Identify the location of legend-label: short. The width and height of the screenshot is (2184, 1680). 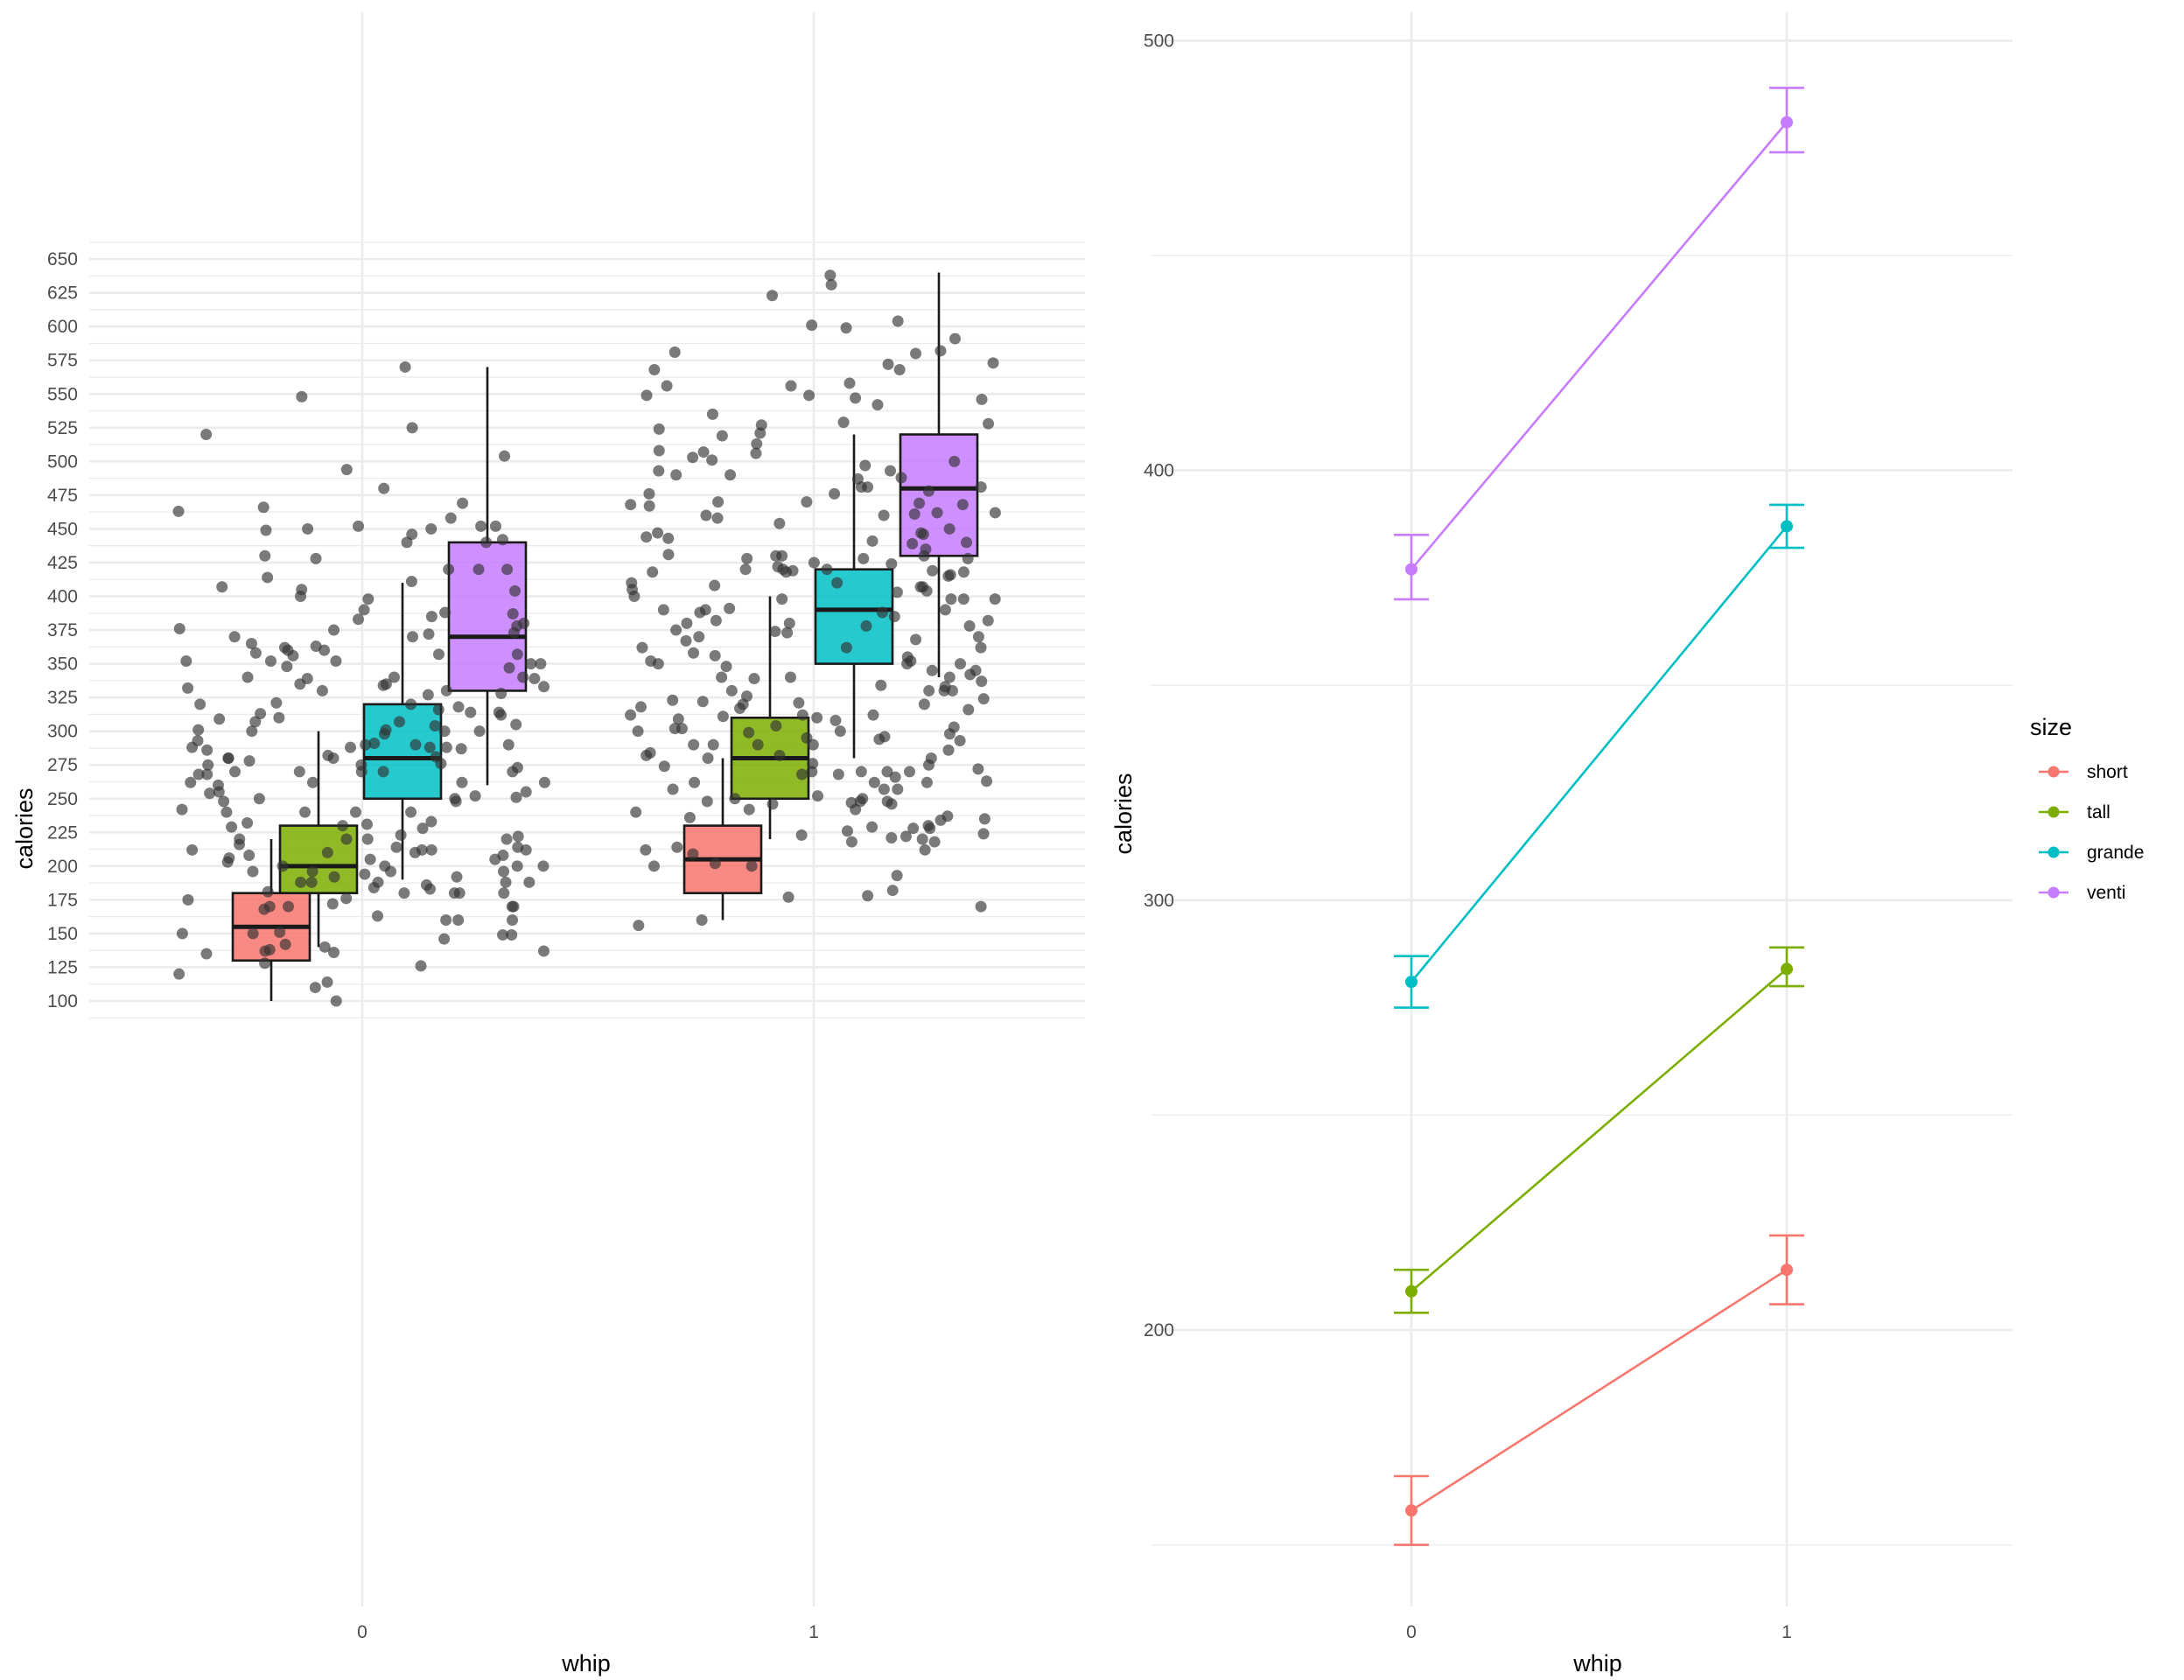
(2107, 772).